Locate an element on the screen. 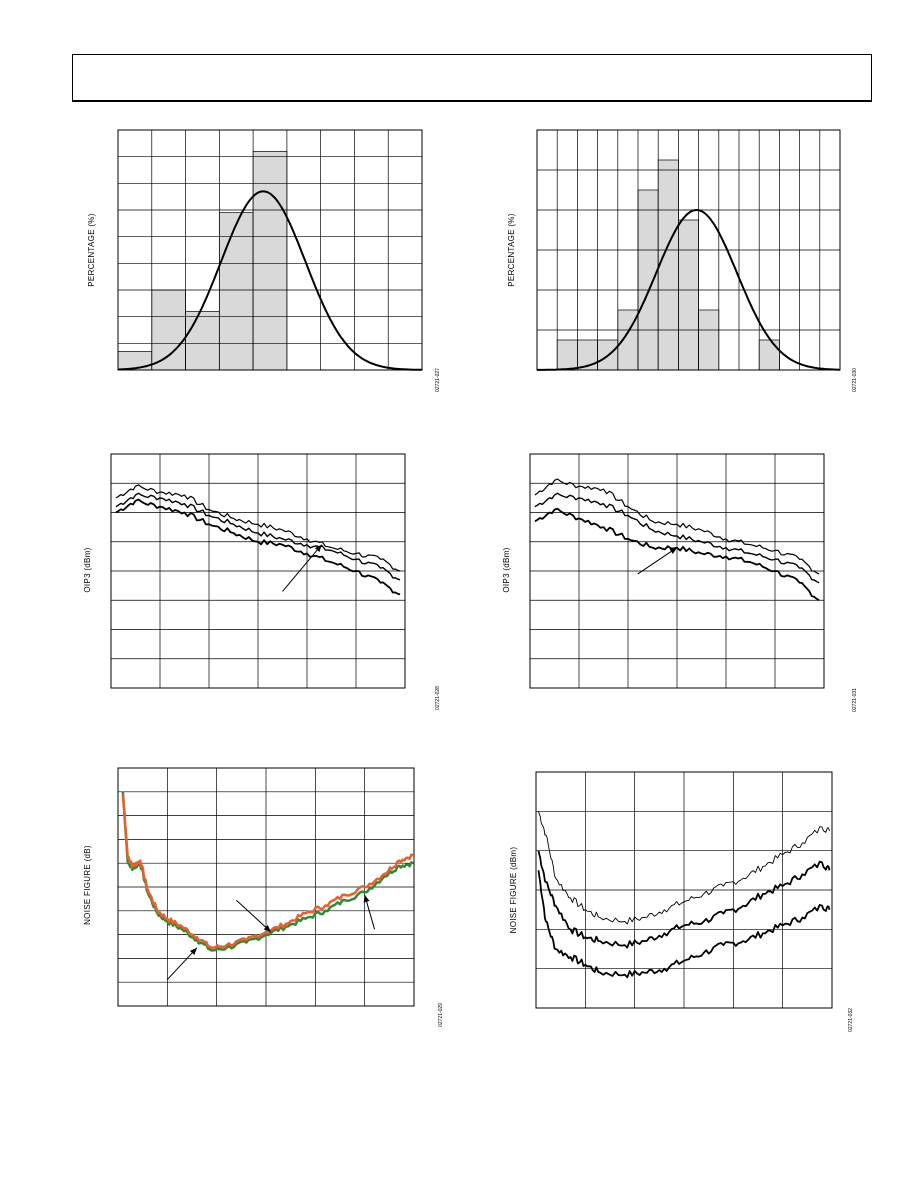 The height and width of the screenshot is (1188, 918). figure-id-hist-left: 02721-027 is located at coordinates (438, 380).